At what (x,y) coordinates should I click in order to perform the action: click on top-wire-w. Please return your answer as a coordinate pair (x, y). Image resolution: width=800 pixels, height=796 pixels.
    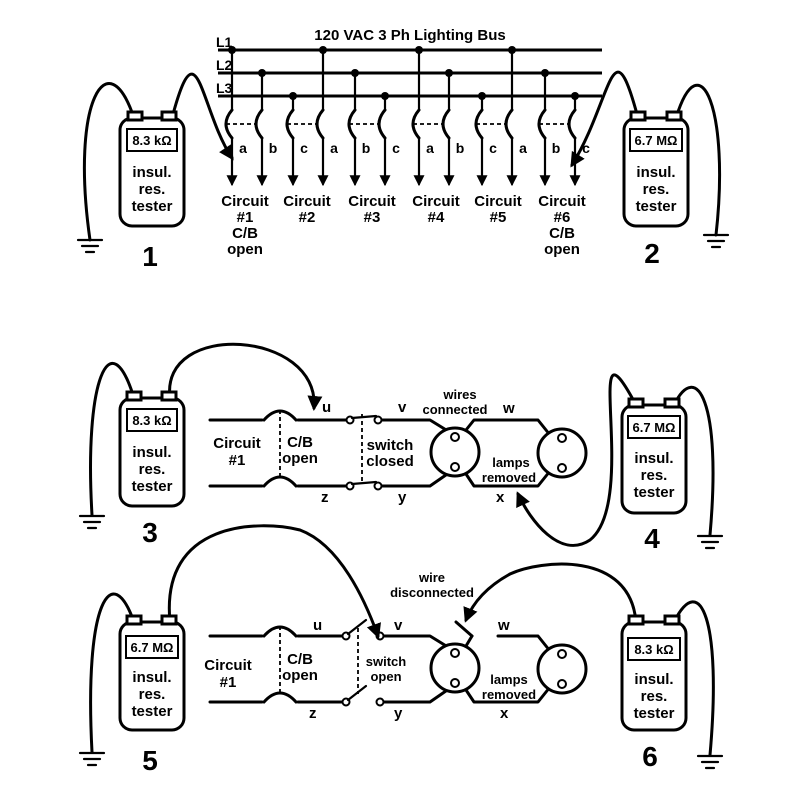
    Looking at the image, I should click on (510, 646).